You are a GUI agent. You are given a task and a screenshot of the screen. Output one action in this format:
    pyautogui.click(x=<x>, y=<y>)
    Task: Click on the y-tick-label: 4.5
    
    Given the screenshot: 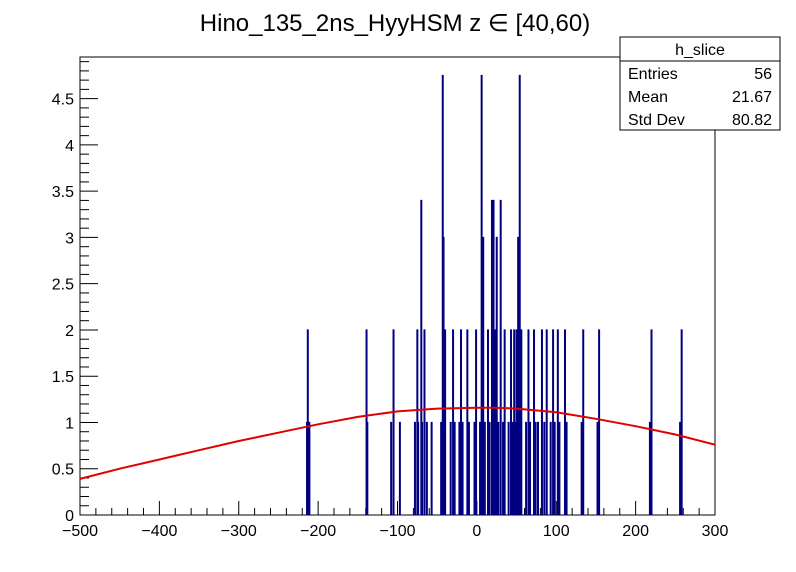 What is the action you would take?
    pyautogui.click(x=63, y=100)
    